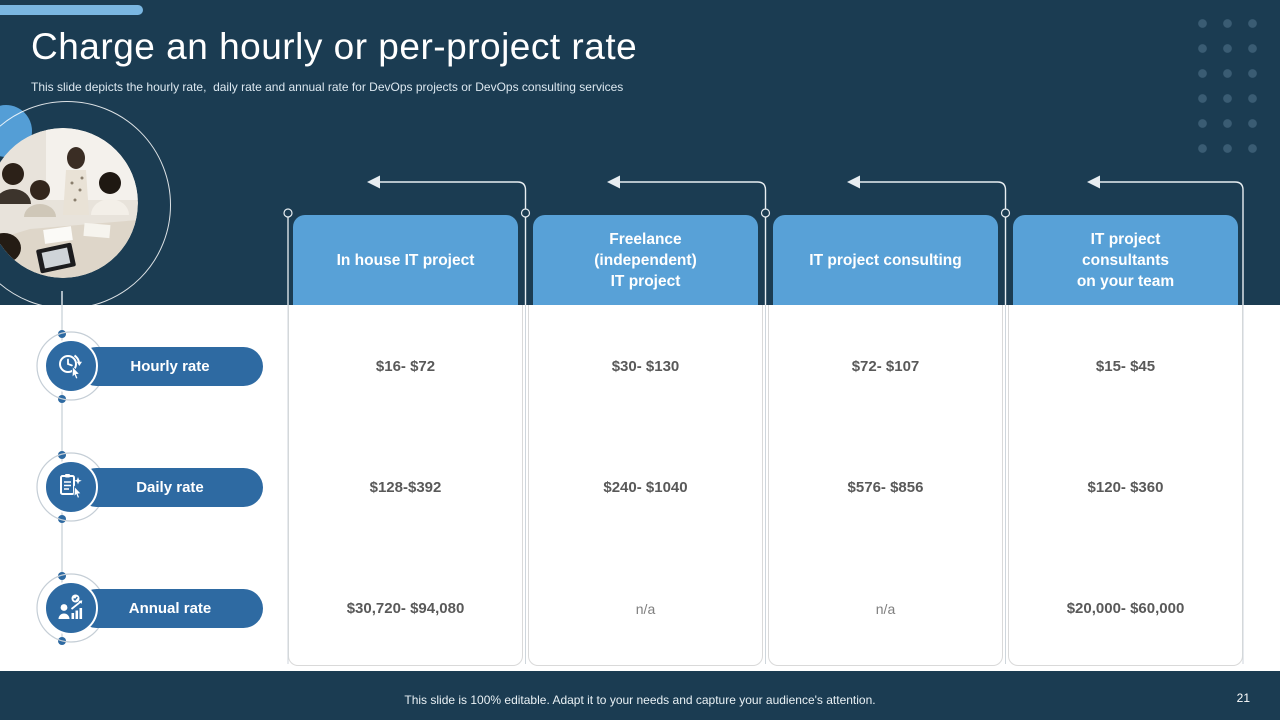 This screenshot has height=720, width=1280. I want to click on row-label: Hourly rate, so click(170, 366).